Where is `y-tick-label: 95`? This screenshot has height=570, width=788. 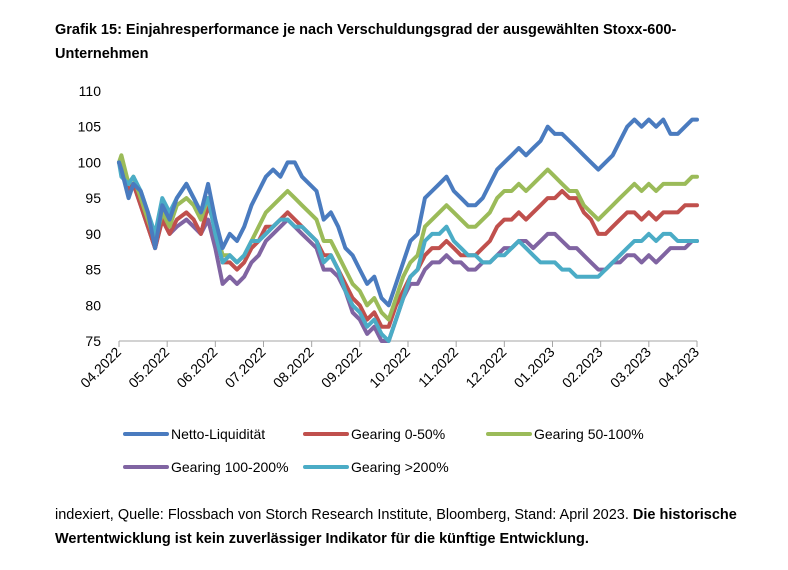
y-tick-label: 95 is located at coordinates (93, 198).